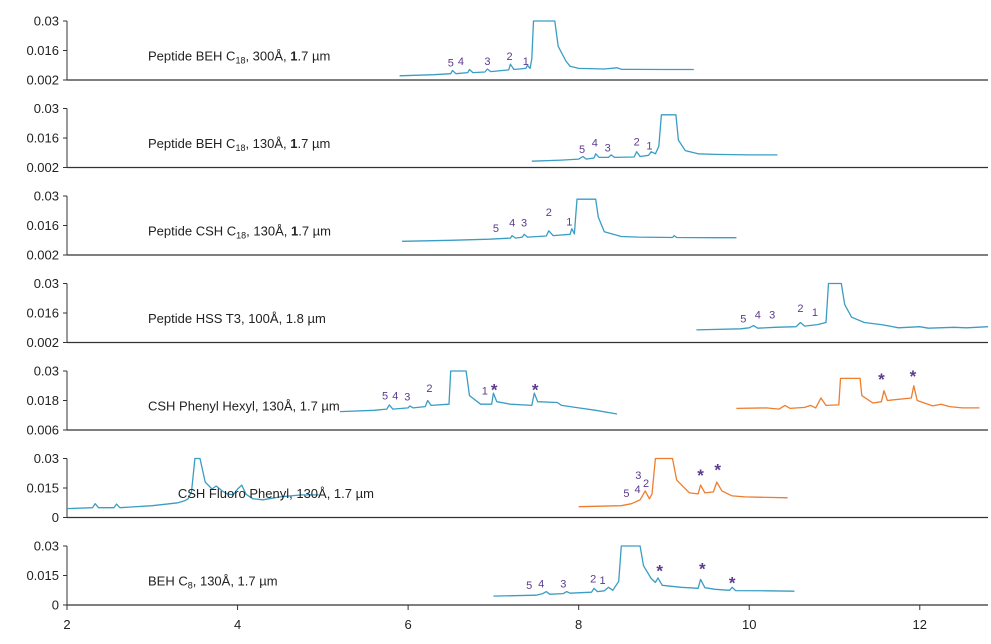 Image resolution: width=991 pixels, height=644 pixels. Describe the element at coordinates (546, 48) in the screenshot. I see `panel-1-trace-blue` at that location.